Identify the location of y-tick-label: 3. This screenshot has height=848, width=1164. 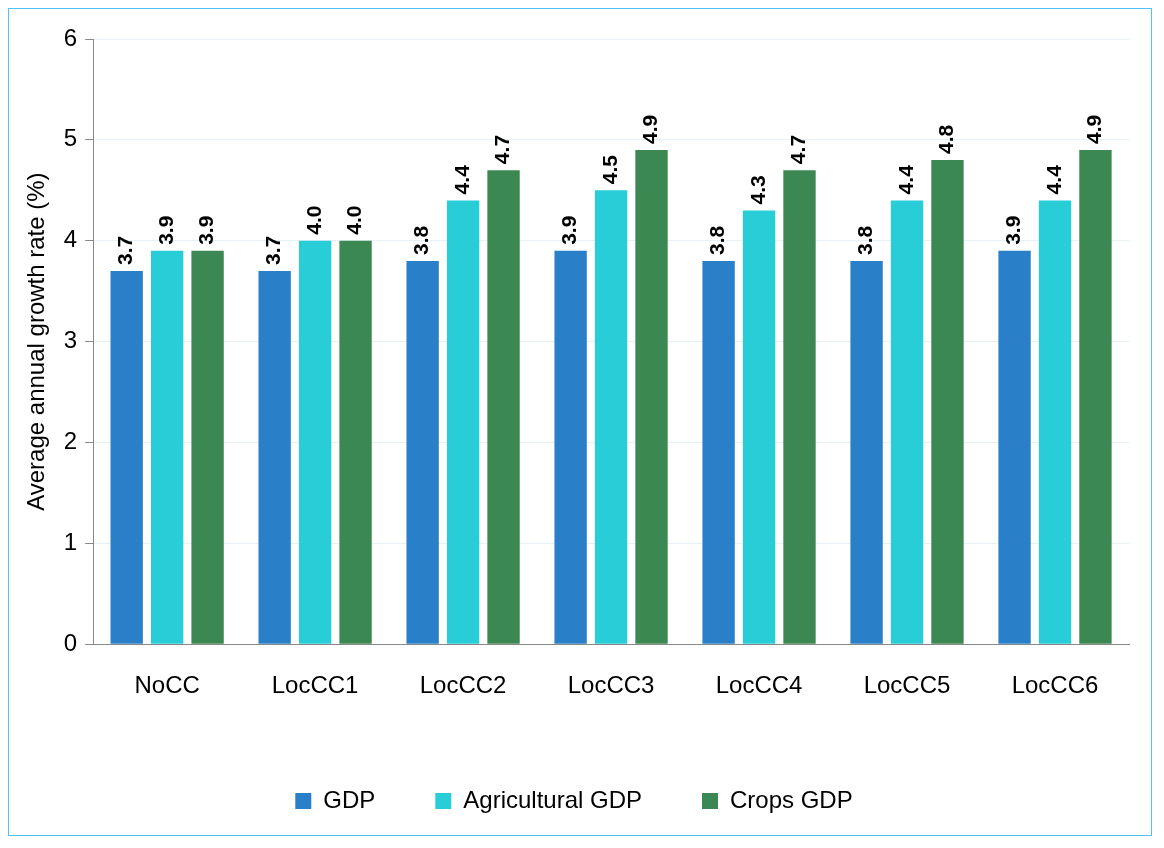
(70, 340).